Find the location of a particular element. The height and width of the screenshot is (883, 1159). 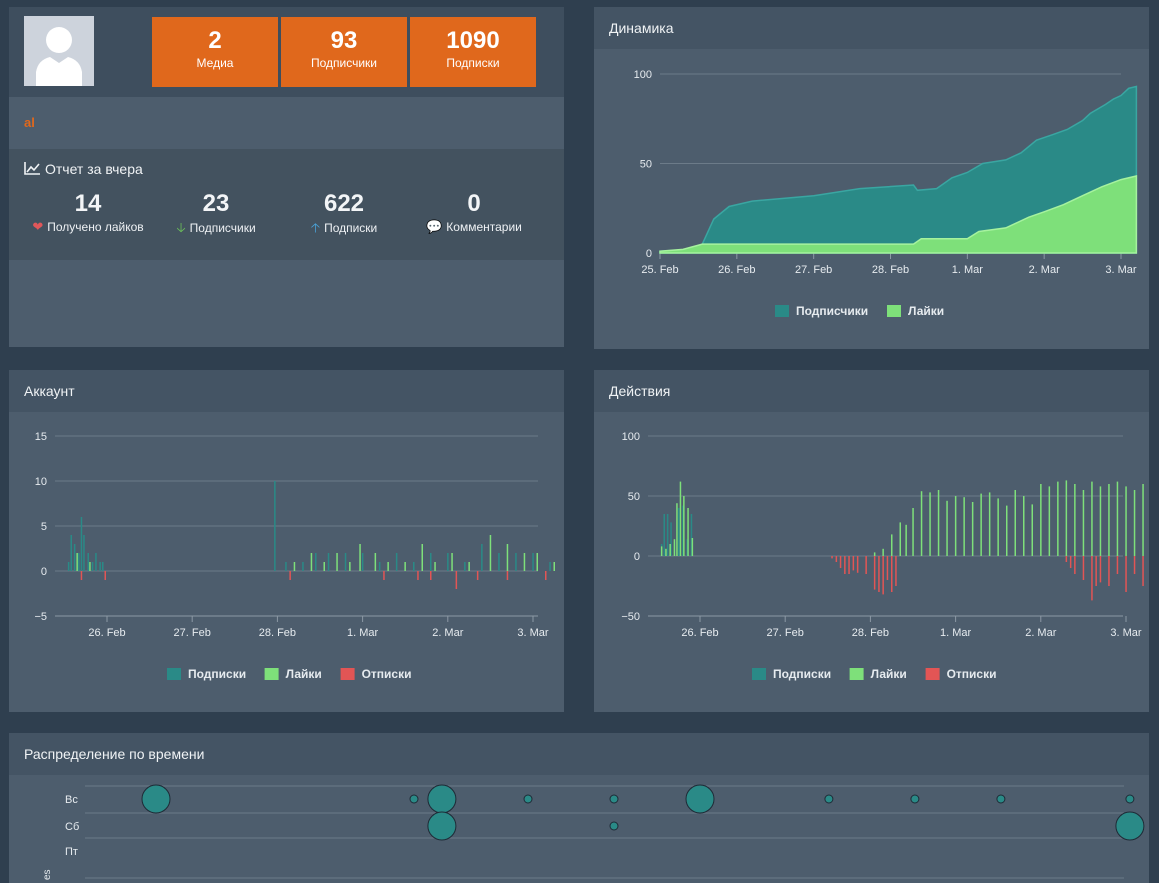

x-tick-label: 28. Feb is located at coordinates (870, 633).